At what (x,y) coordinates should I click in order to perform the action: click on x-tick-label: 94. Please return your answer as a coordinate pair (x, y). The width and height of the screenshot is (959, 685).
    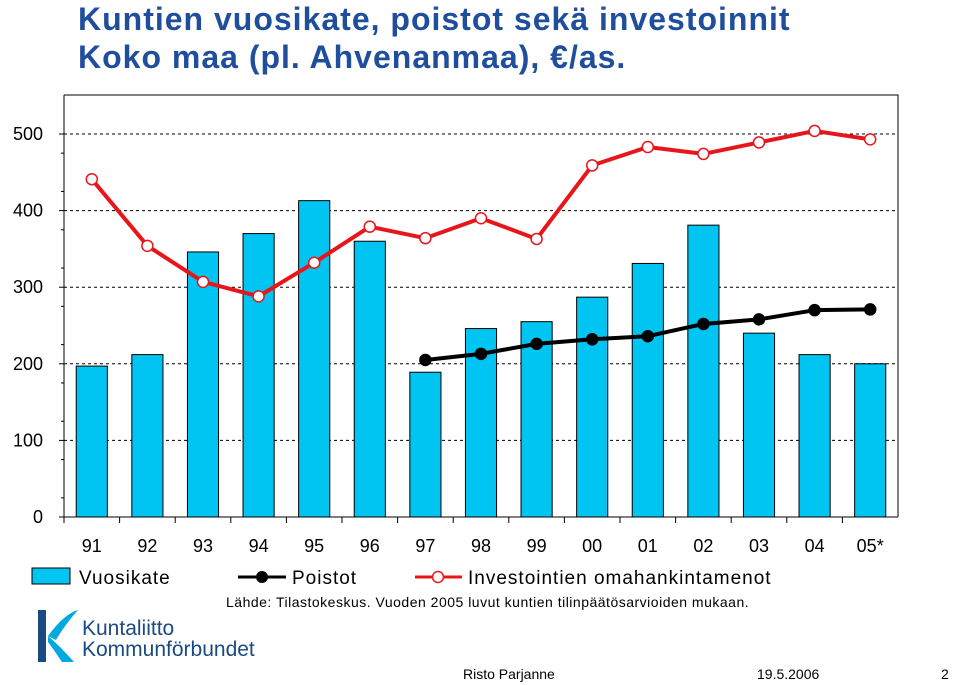
    Looking at the image, I should click on (259, 546).